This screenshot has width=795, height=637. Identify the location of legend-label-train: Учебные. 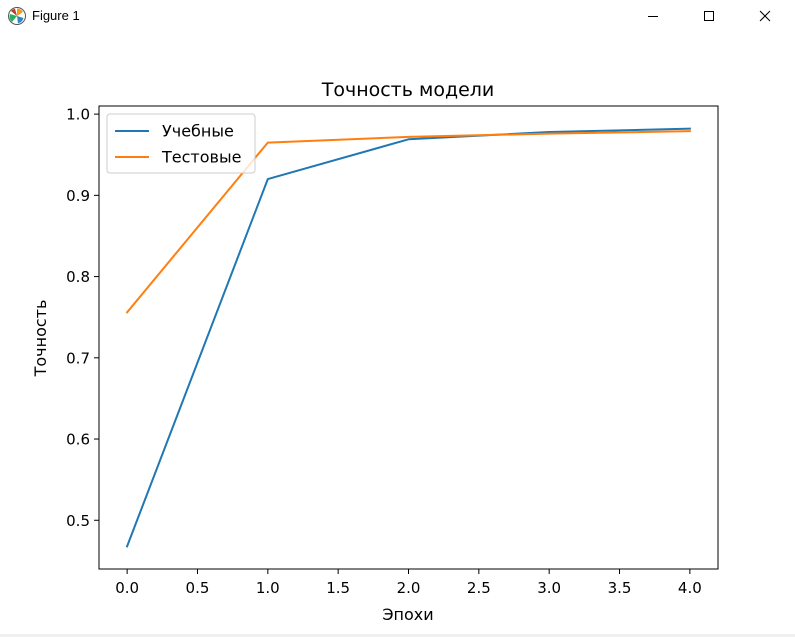
(198, 131).